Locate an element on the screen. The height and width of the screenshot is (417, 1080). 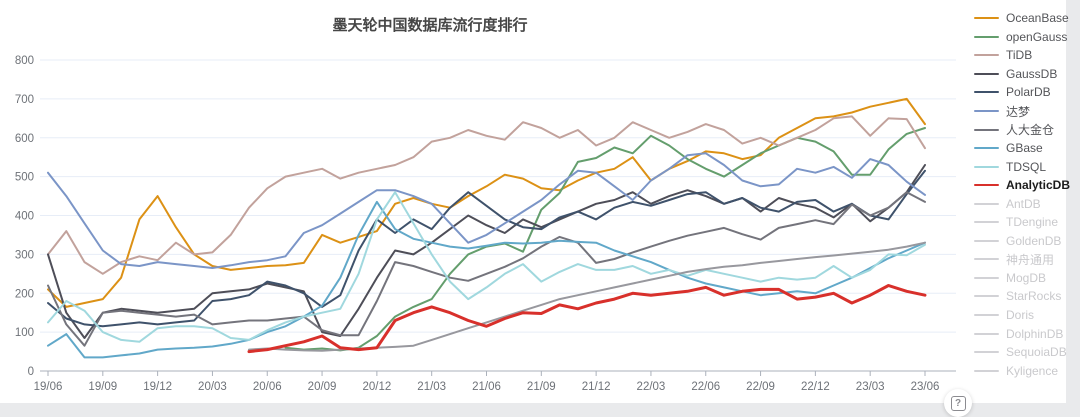
x-axis-tick-label: 19/09 is located at coordinates (102, 387).